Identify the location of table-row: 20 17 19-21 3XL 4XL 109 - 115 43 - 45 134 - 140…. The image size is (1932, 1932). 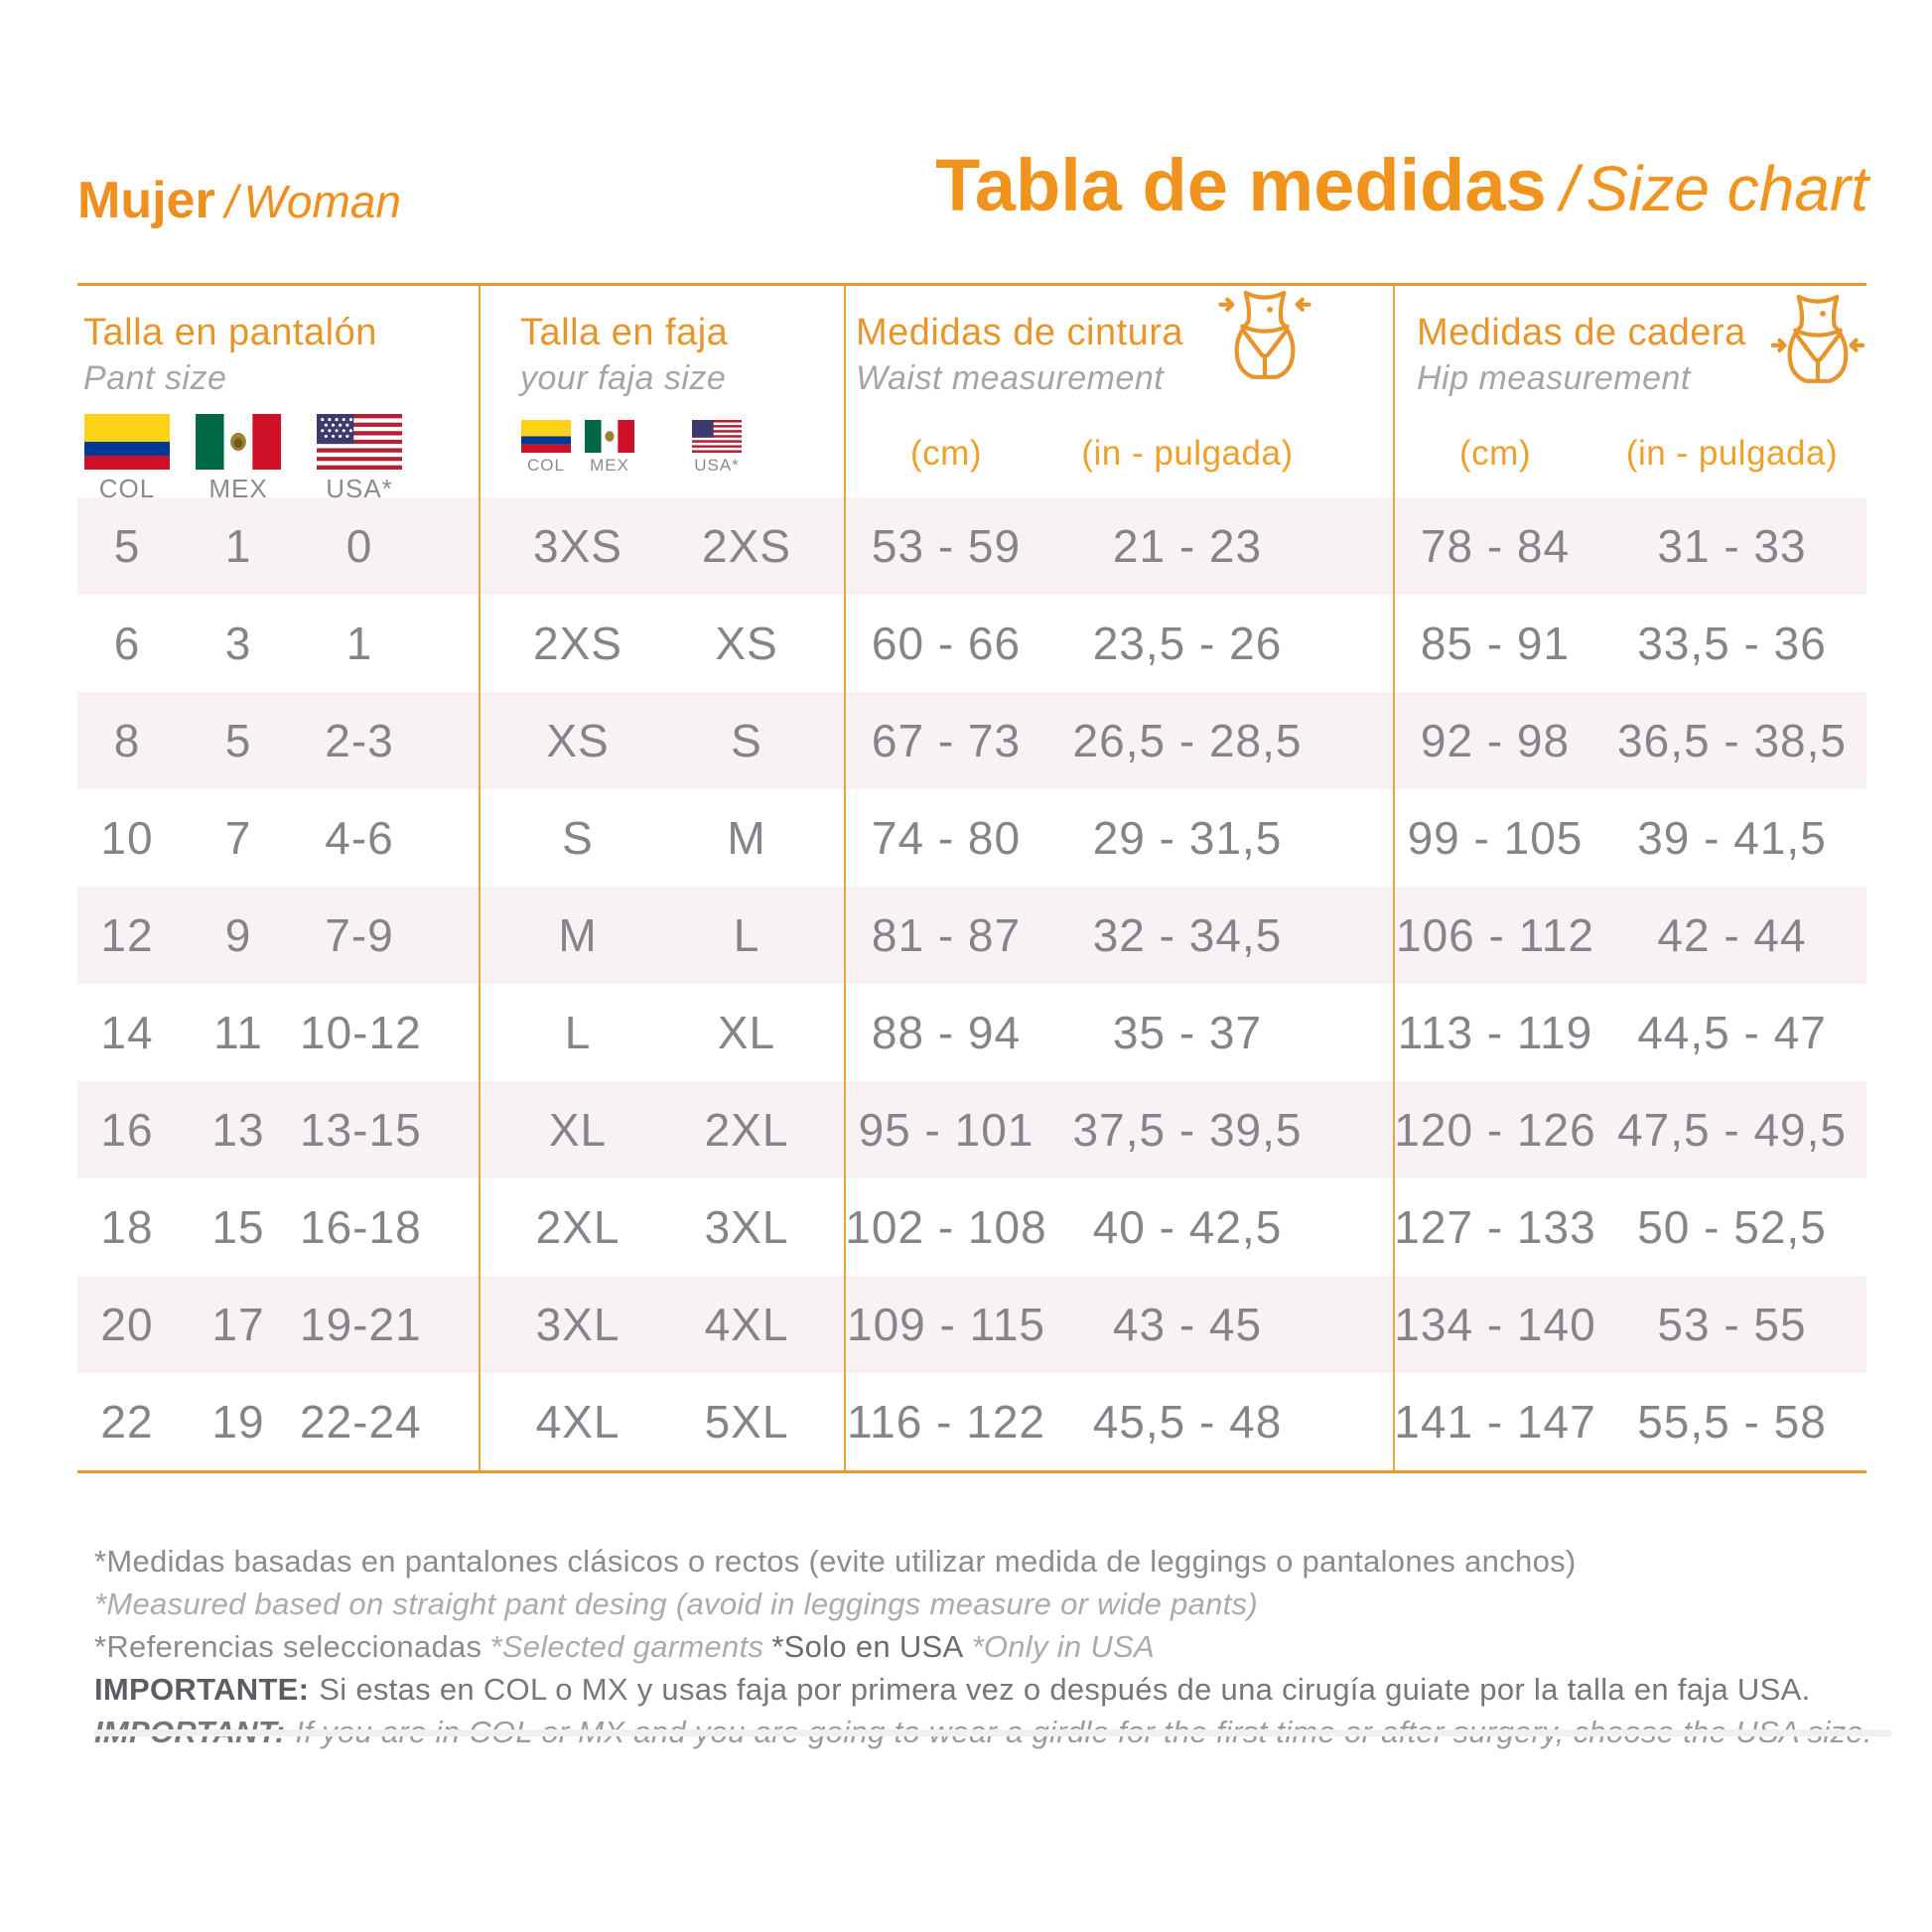
(971, 1324).